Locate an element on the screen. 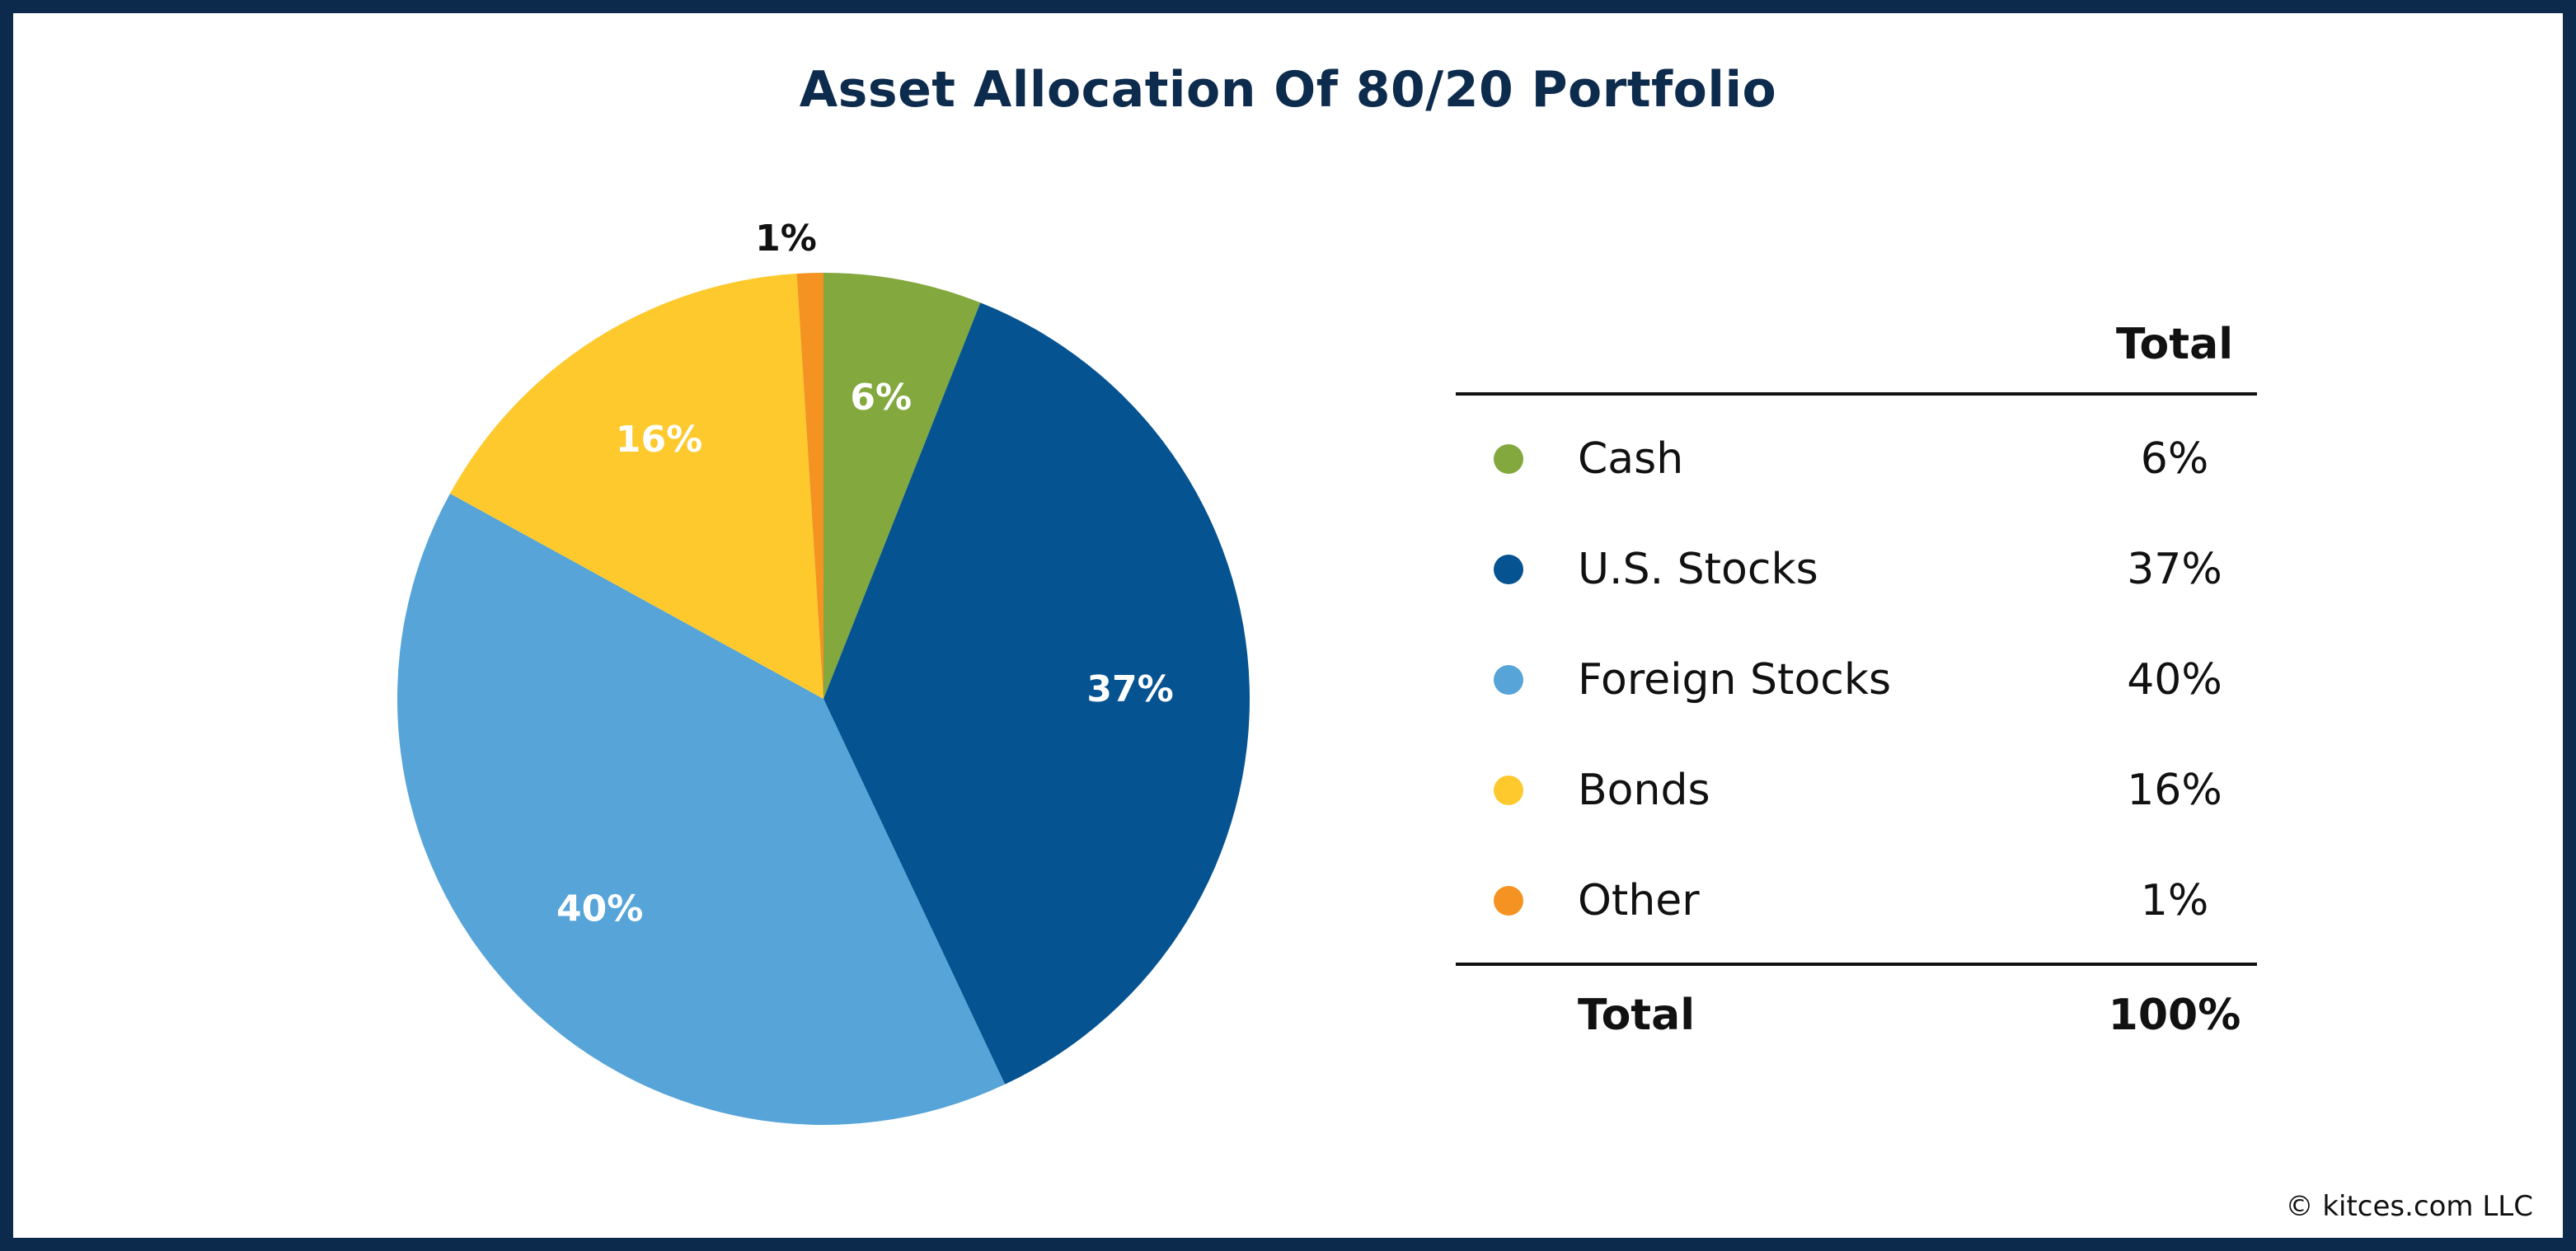 The image size is (2576, 1251). table-row-foreign-stocks: Foreign Stocks 40% is located at coordinates (1857, 680).